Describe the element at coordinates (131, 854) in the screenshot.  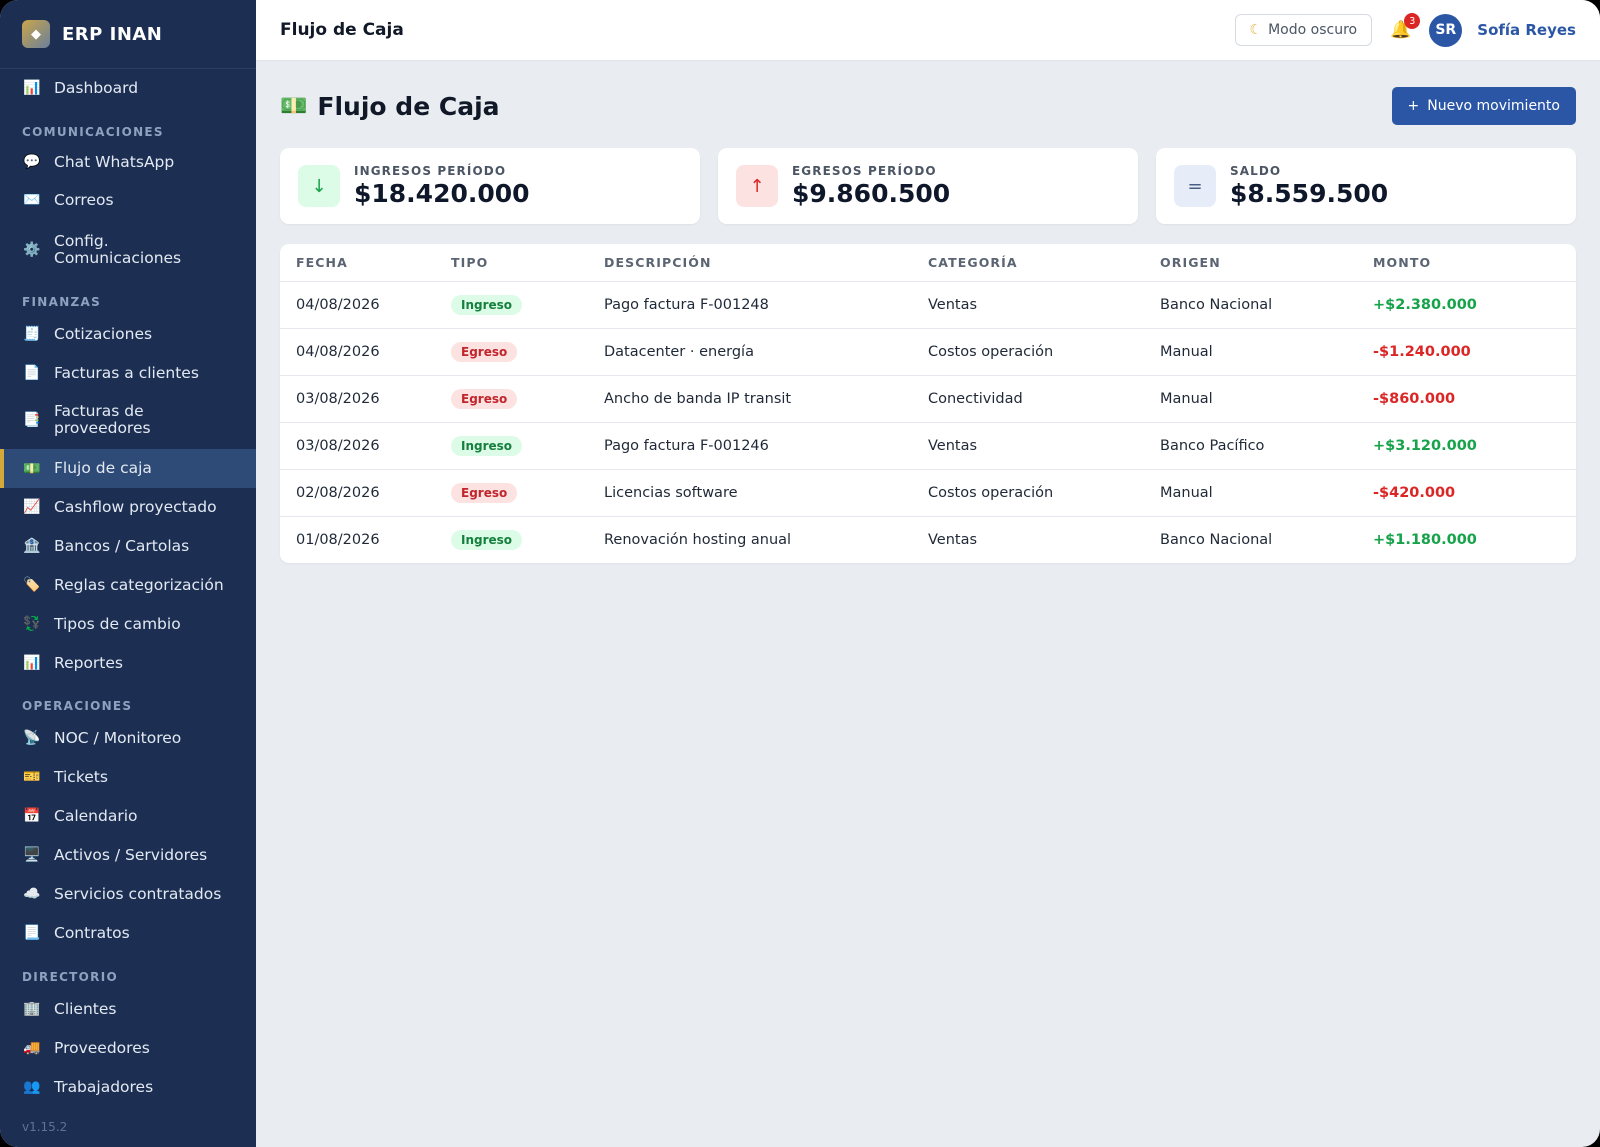
I see `sidebar-item-label: Activos / Servidores` at that location.